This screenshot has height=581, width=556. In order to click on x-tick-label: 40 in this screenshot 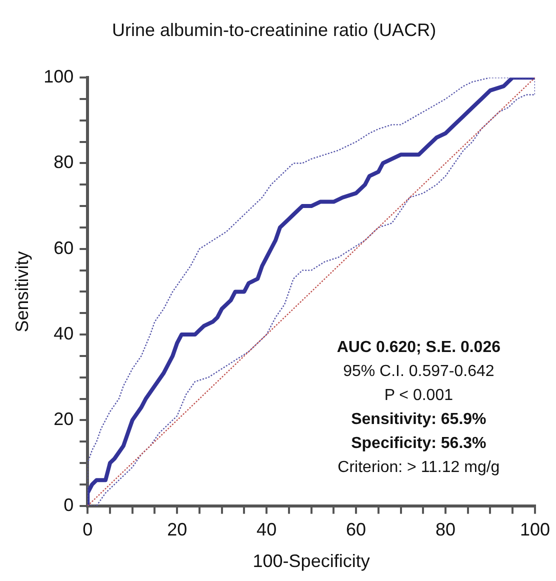, I will do `click(266, 530)`.